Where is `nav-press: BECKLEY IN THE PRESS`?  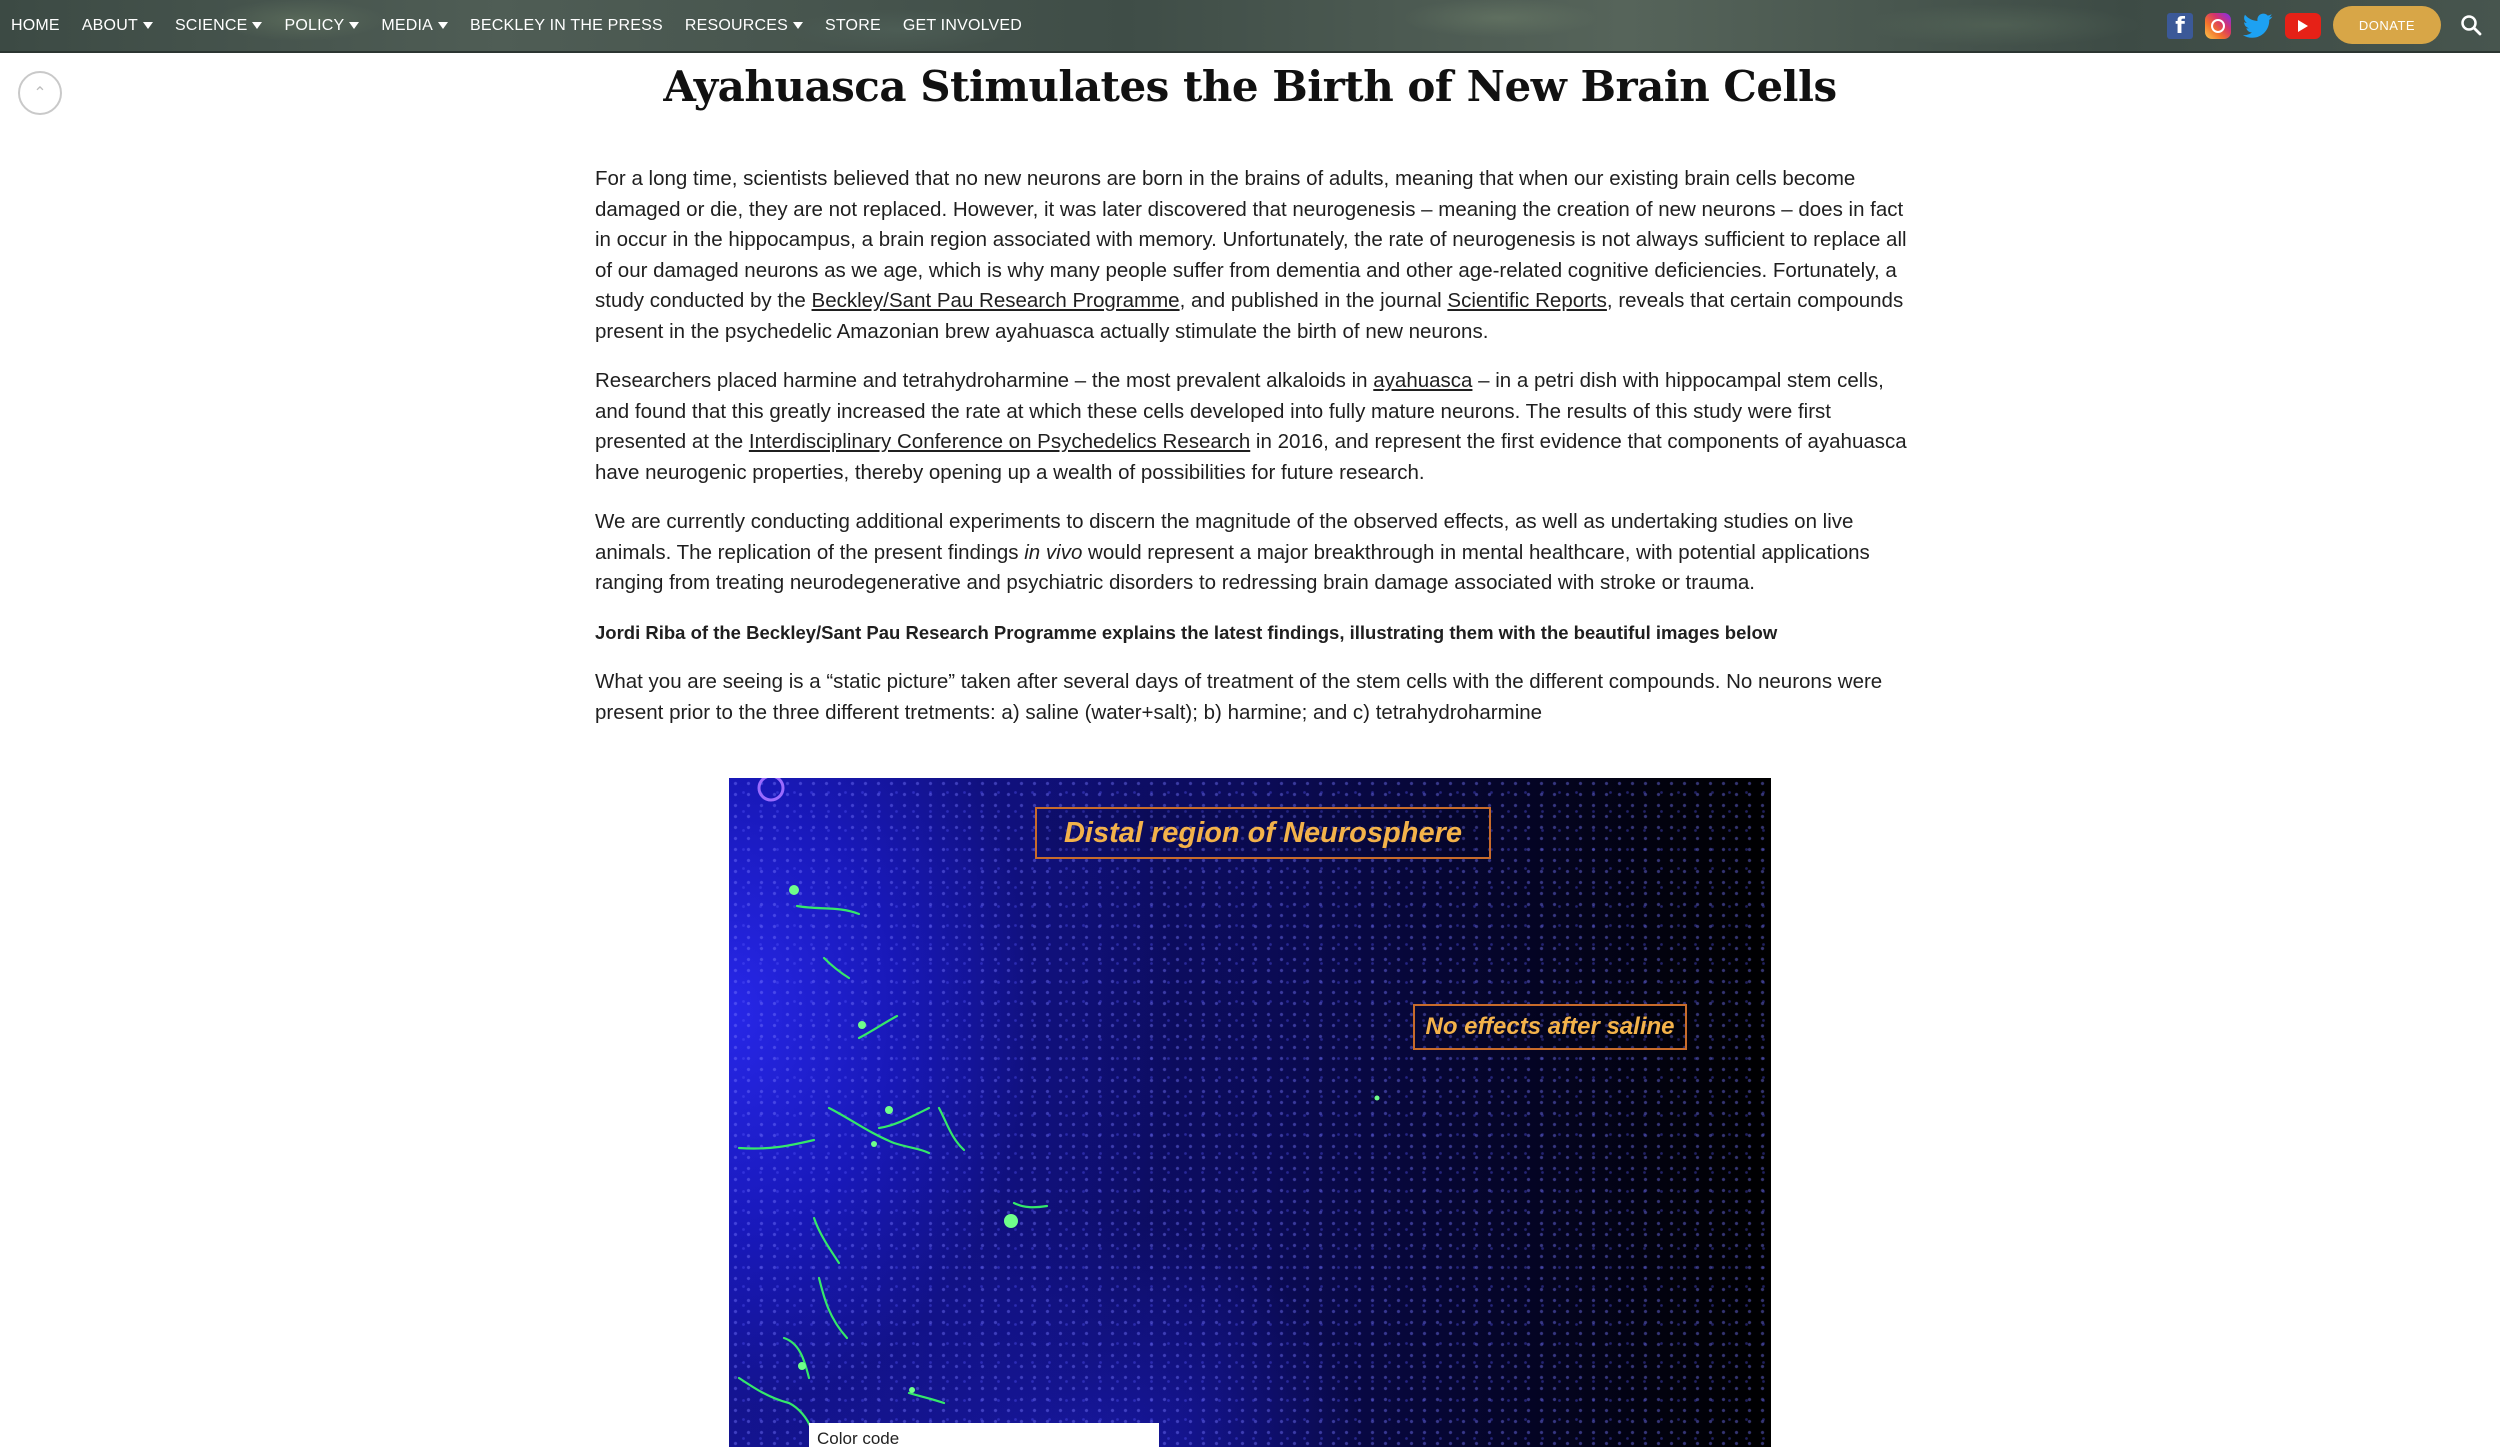
nav-press: BECKLEY IN THE PRESS is located at coordinates (566, 26).